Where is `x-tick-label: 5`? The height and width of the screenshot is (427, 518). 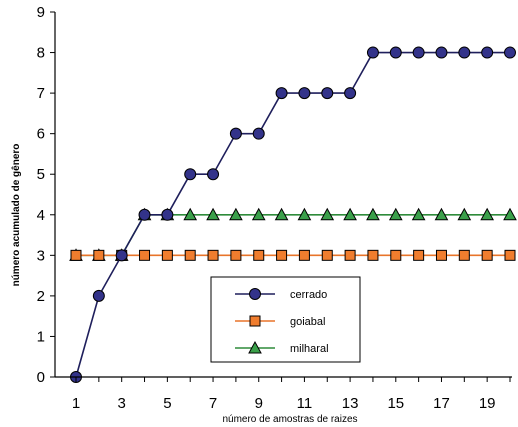 x-tick-label: 5 is located at coordinates (167, 403).